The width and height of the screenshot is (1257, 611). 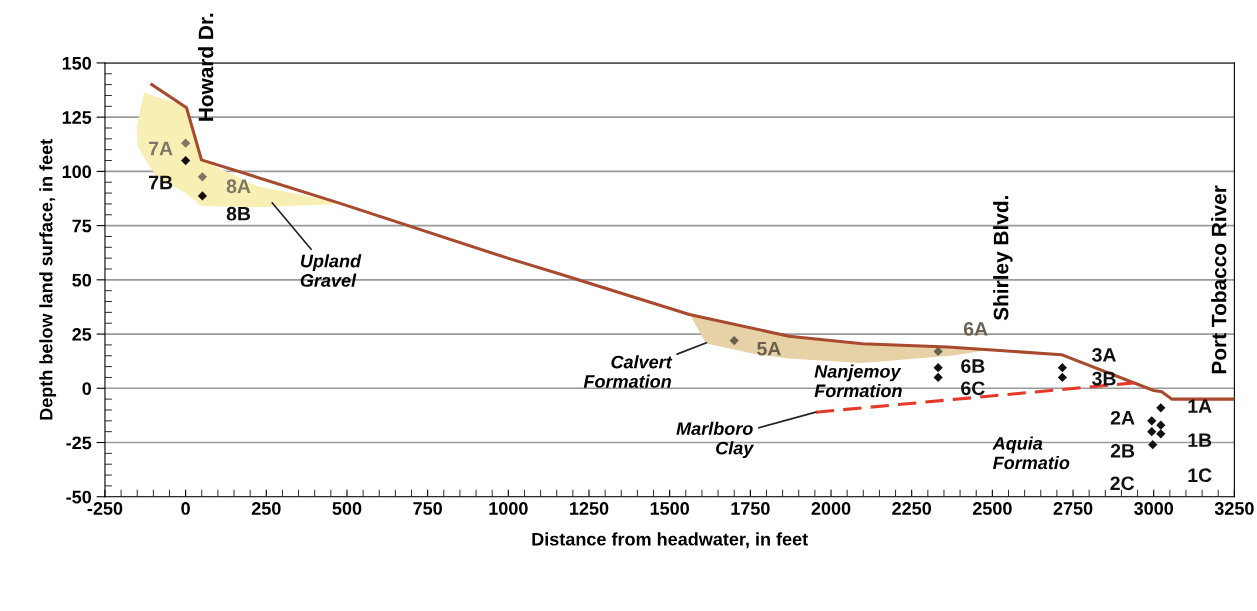 What do you see at coordinates (77, 63) in the screenshot?
I see `y-tick-label: 150` at bounding box center [77, 63].